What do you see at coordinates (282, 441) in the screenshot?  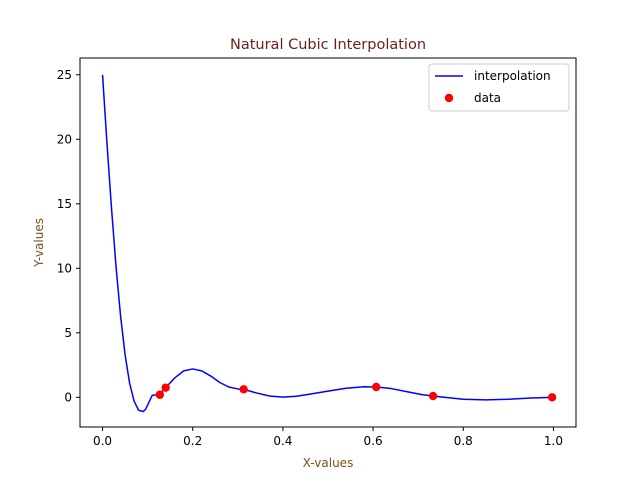 I see `x-tick-label: 0.4` at bounding box center [282, 441].